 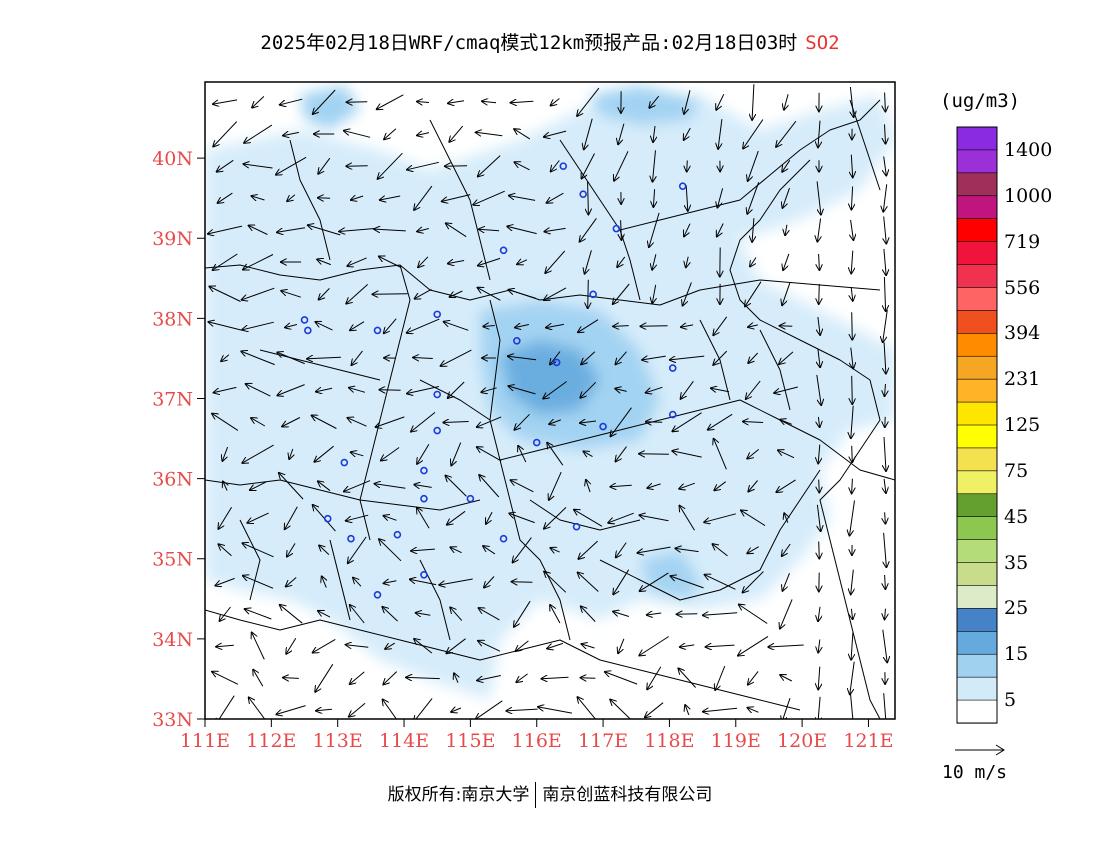 What do you see at coordinates (338, 741) in the screenshot?
I see `lon-tick-label: 113E` at bounding box center [338, 741].